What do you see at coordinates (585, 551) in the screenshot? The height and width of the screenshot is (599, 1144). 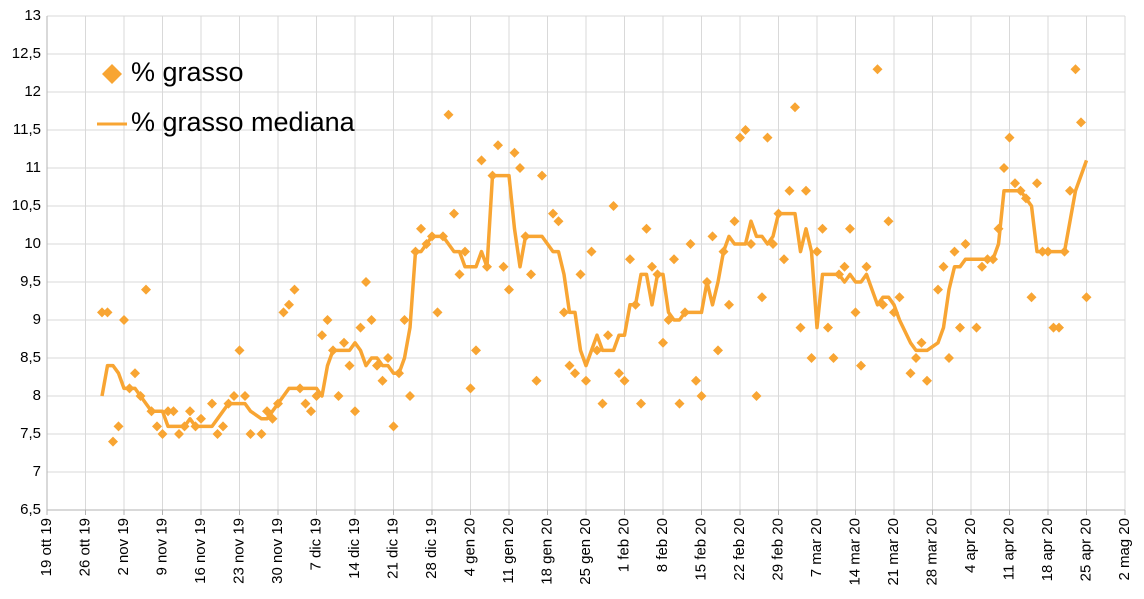 I see `x-tick-label: 25 gen 20` at bounding box center [585, 551].